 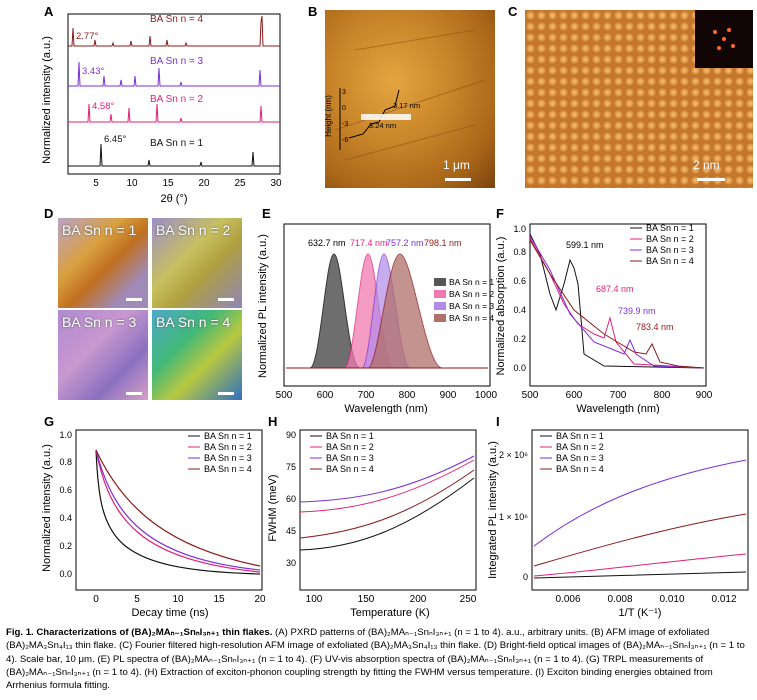 What do you see at coordinates (350, 447) in the screenshot?
I see `fwhm-legend-n2: BA Sn n = 2` at bounding box center [350, 447].